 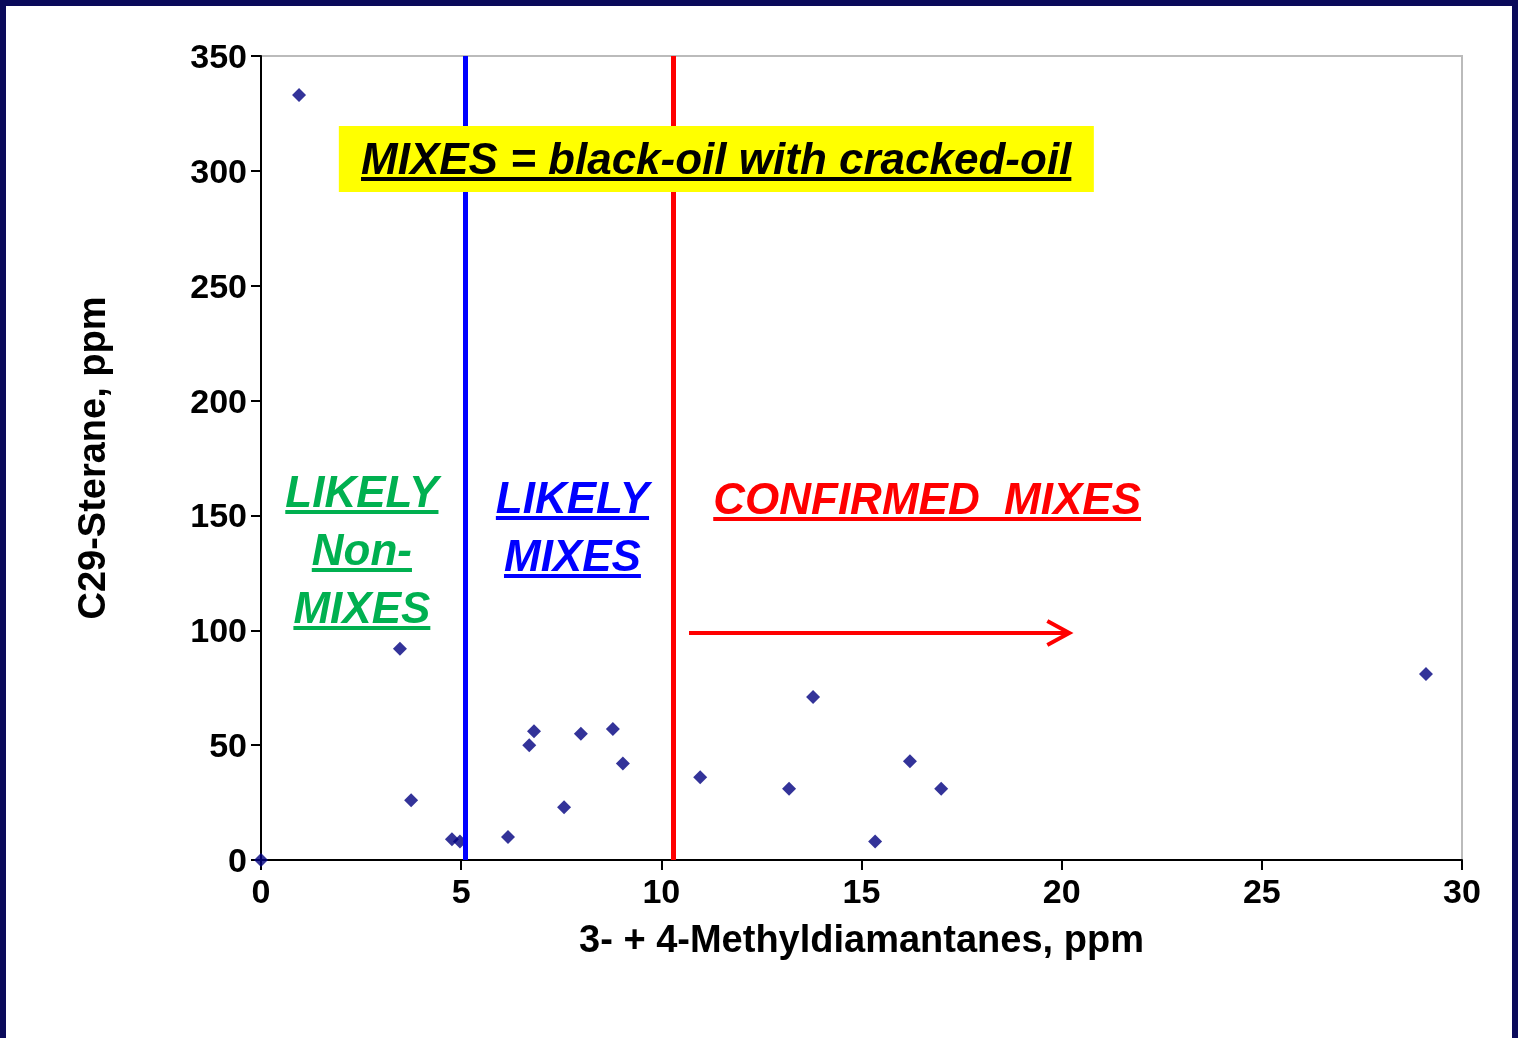 What do you see at coordinates (572, 526) in the screenshot?
I see `annotation: LIKELY MIXES` at bounding box center [572, 526].